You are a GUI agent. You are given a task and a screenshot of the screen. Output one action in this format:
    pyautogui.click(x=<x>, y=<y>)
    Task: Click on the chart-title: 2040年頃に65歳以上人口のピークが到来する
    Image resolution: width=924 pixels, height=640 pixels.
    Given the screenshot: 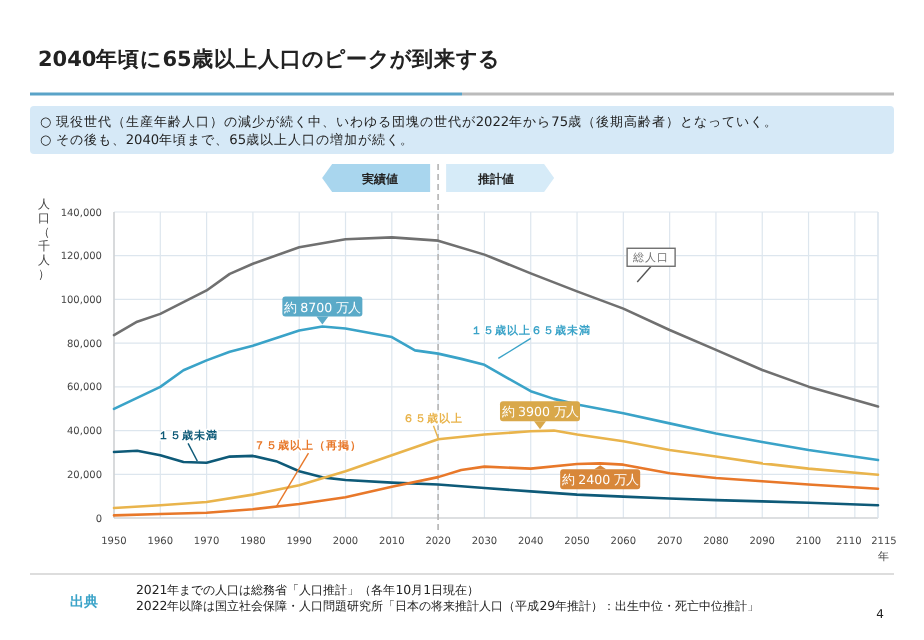 What is the action you would take?
    pyautogui.click(x=269, y=59)
    